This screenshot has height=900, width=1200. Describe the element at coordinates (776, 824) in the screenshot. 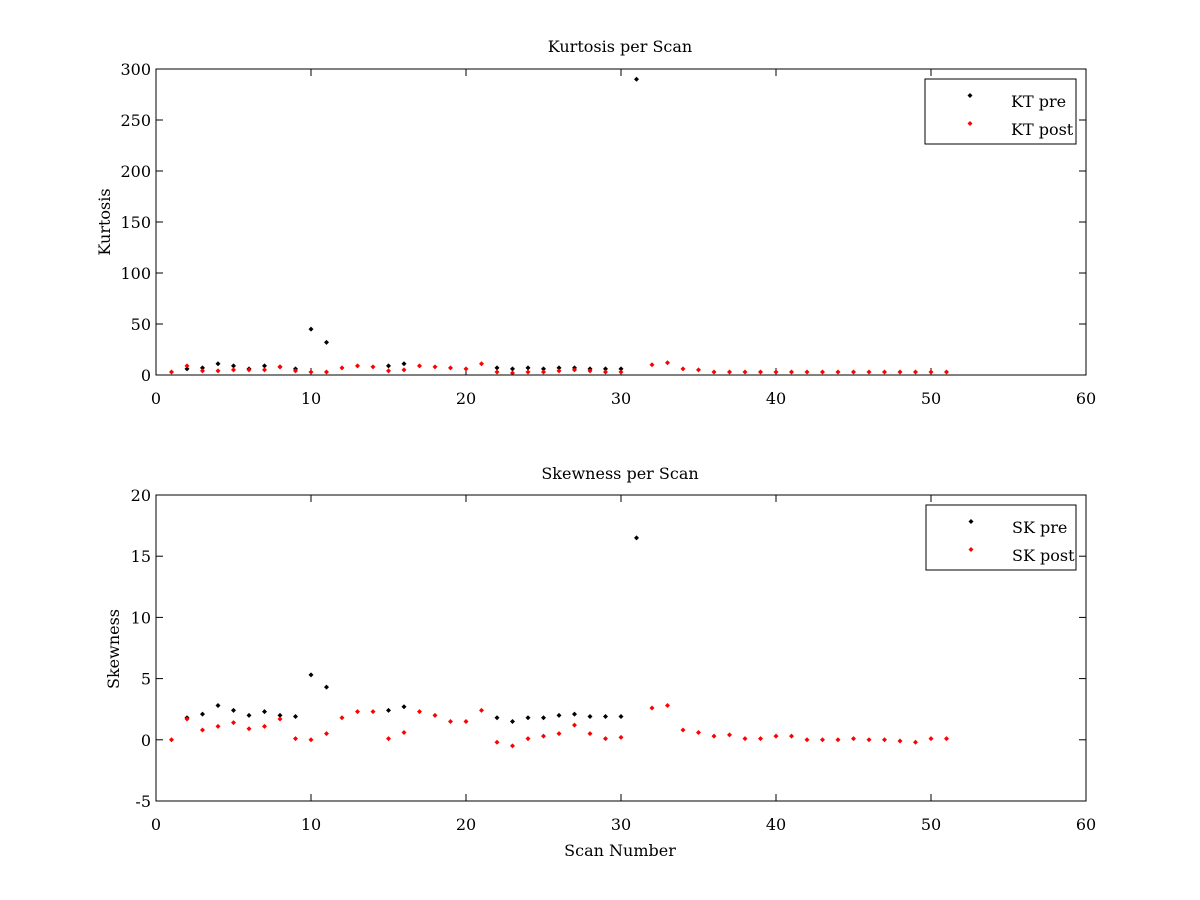

I see `skewness-x-tick-label: 40` at that location.